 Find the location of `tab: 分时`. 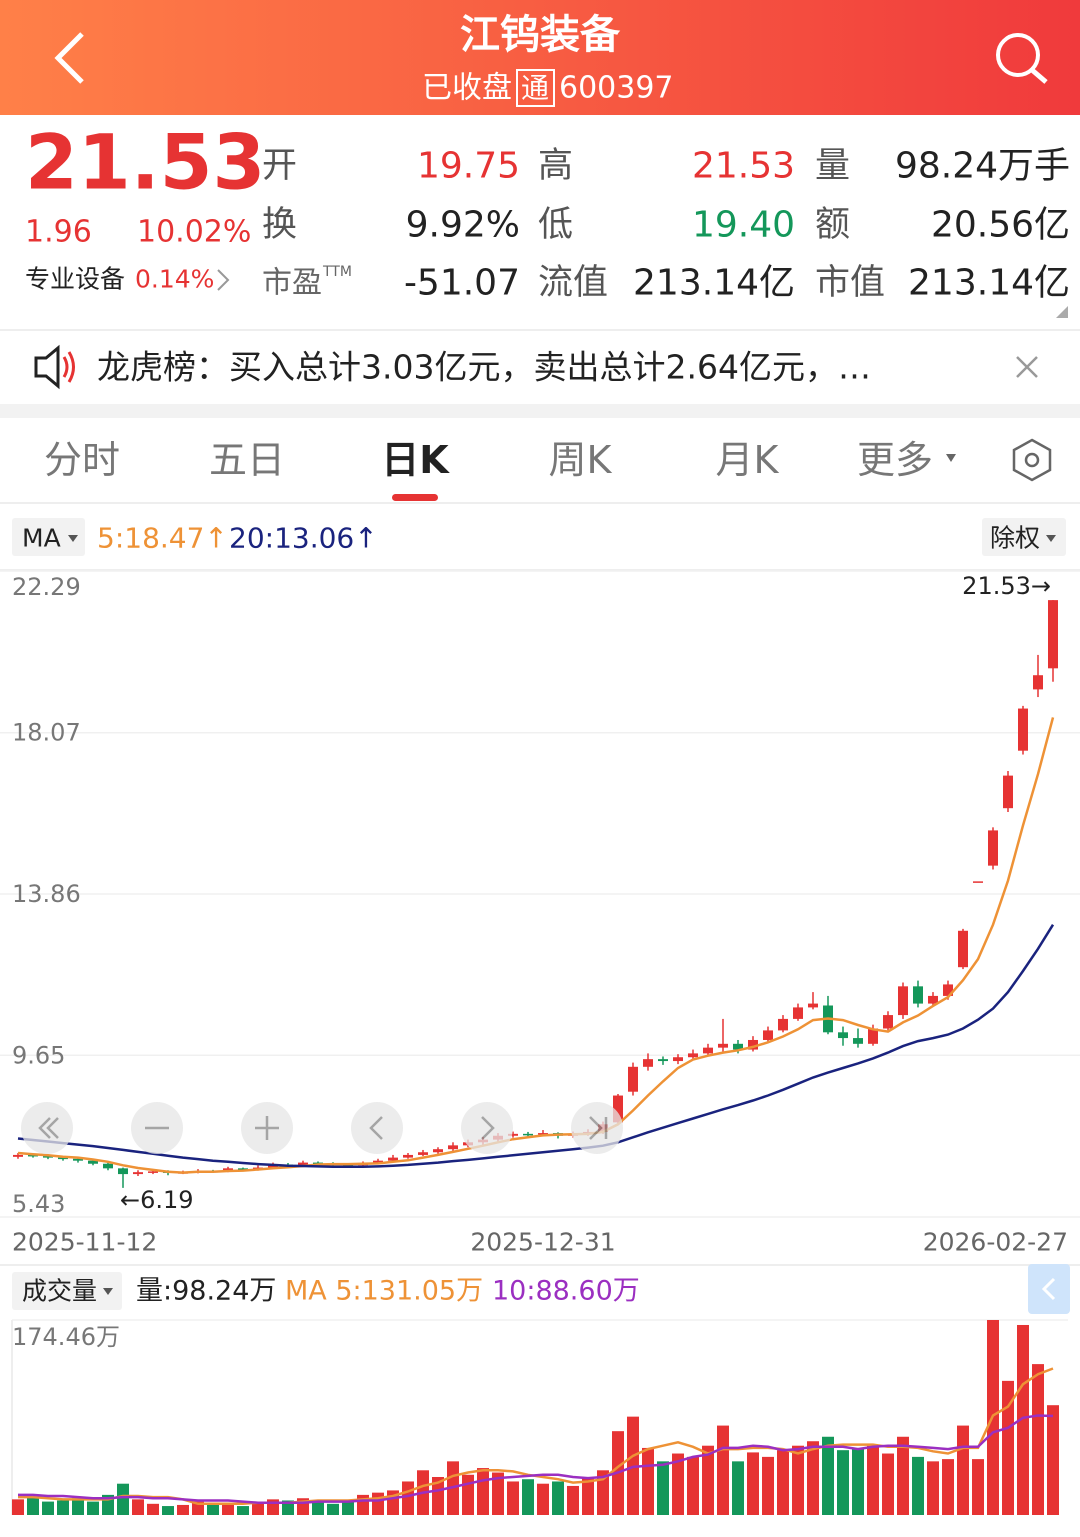

tab: 分时 is located at coordinates (82, 460).